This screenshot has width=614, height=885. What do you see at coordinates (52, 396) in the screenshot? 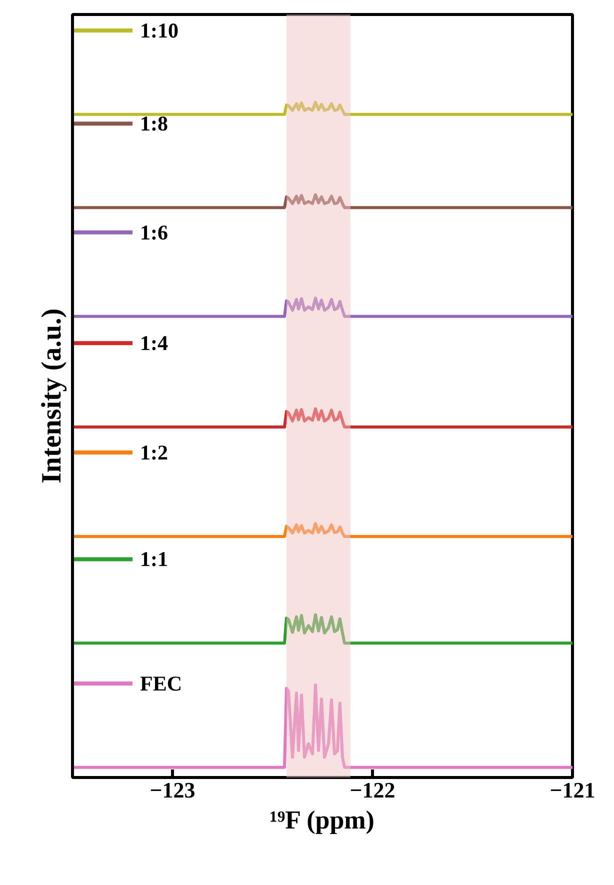
I see `y-axis-title: Intensity (a.u.)` at bounding box center [52, 396].